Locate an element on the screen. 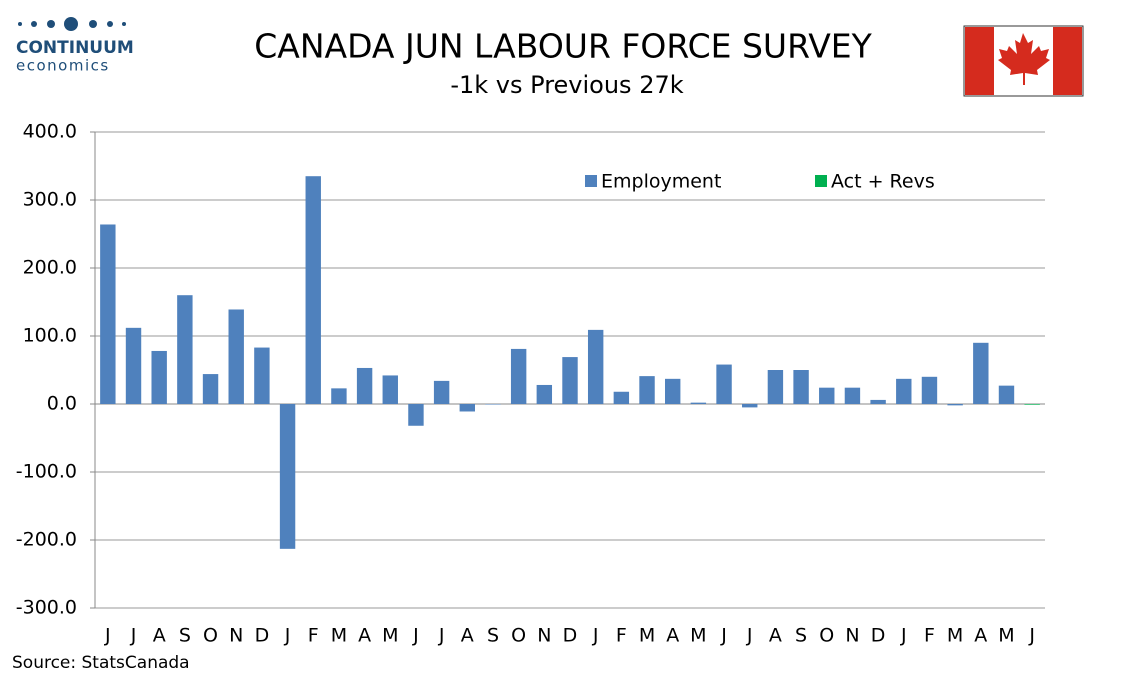 The image size is (1134, 680). chart-title: CANADA JUN LABOUR FORCE SURVEY is located at coordinates (563, 46).